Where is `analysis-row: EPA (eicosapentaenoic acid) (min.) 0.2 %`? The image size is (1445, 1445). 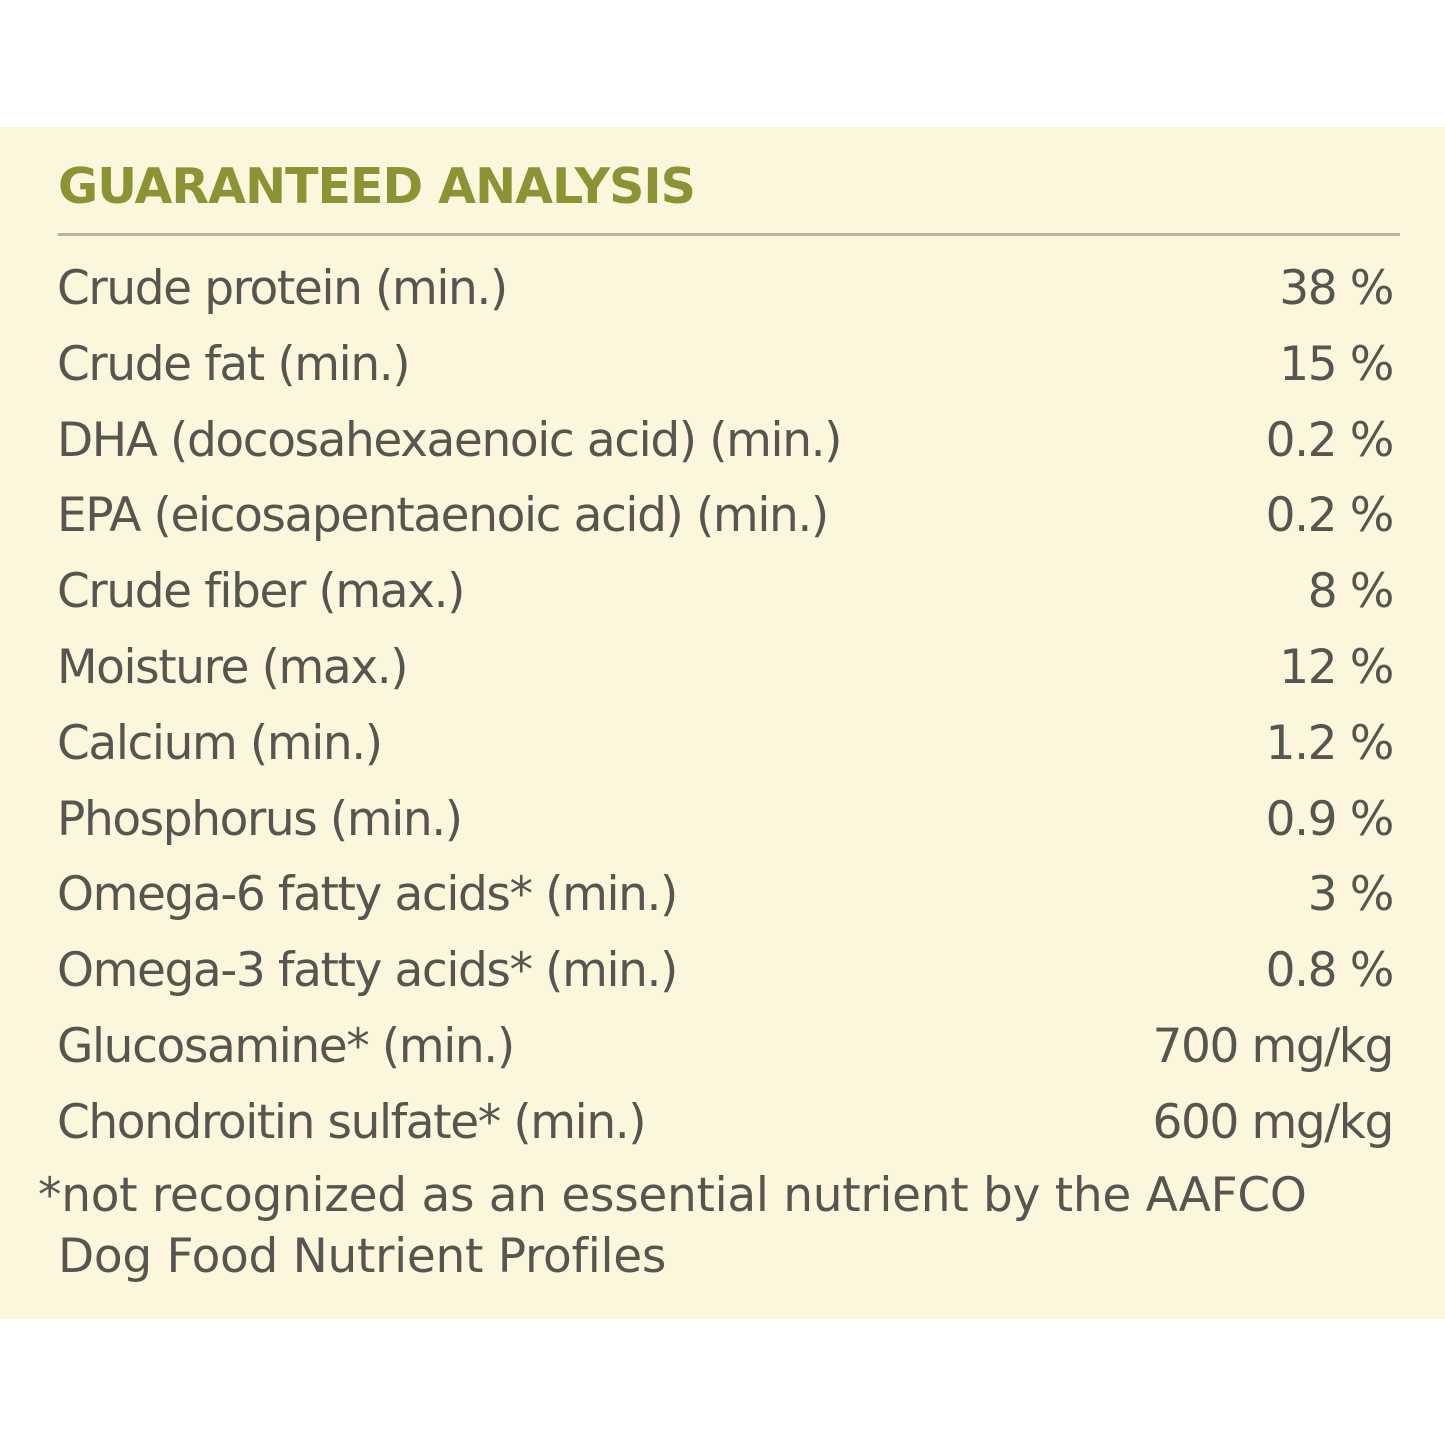
analysis-row: EPA (eicosapentaenoic acid) (min.) 0.2 % is located at coordinates (722, 516).